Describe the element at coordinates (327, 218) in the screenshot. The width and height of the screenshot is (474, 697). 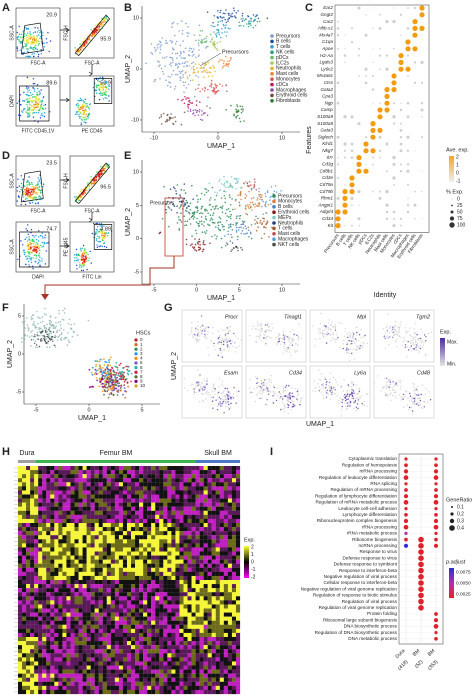
I see `gene-label: Cd34` at that location.